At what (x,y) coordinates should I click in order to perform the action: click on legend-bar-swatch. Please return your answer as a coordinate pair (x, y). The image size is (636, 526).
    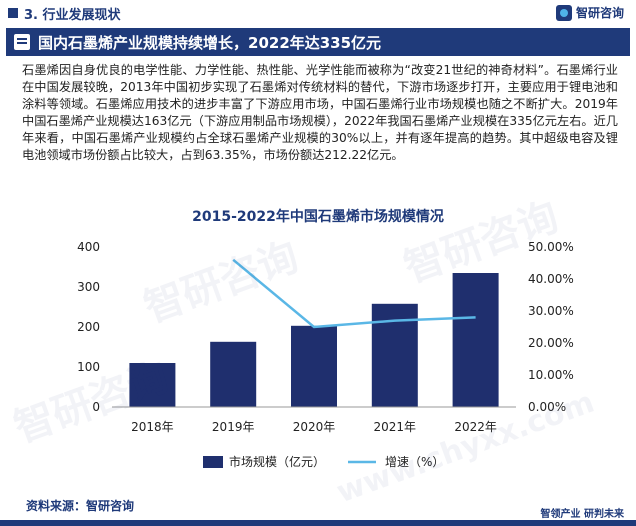
    Looking at the image, I should click on (213, 462).